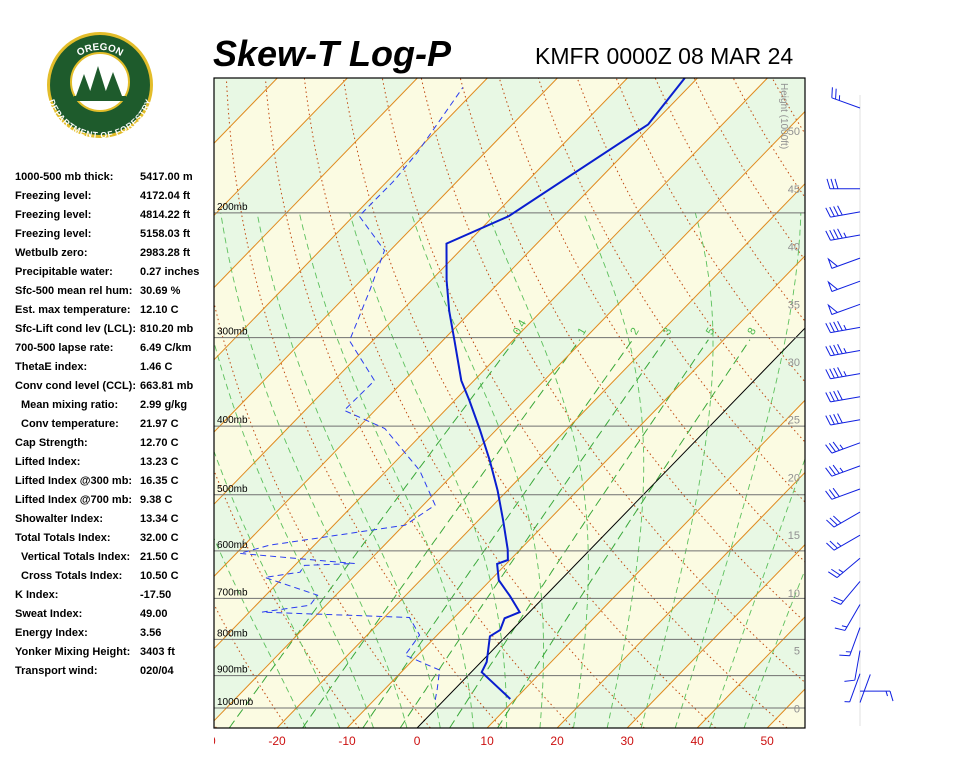 Image resolution: width=960 pixels, height=773 pixels. I want to click on index-value: 4814.22 ft, so click(165, 215).